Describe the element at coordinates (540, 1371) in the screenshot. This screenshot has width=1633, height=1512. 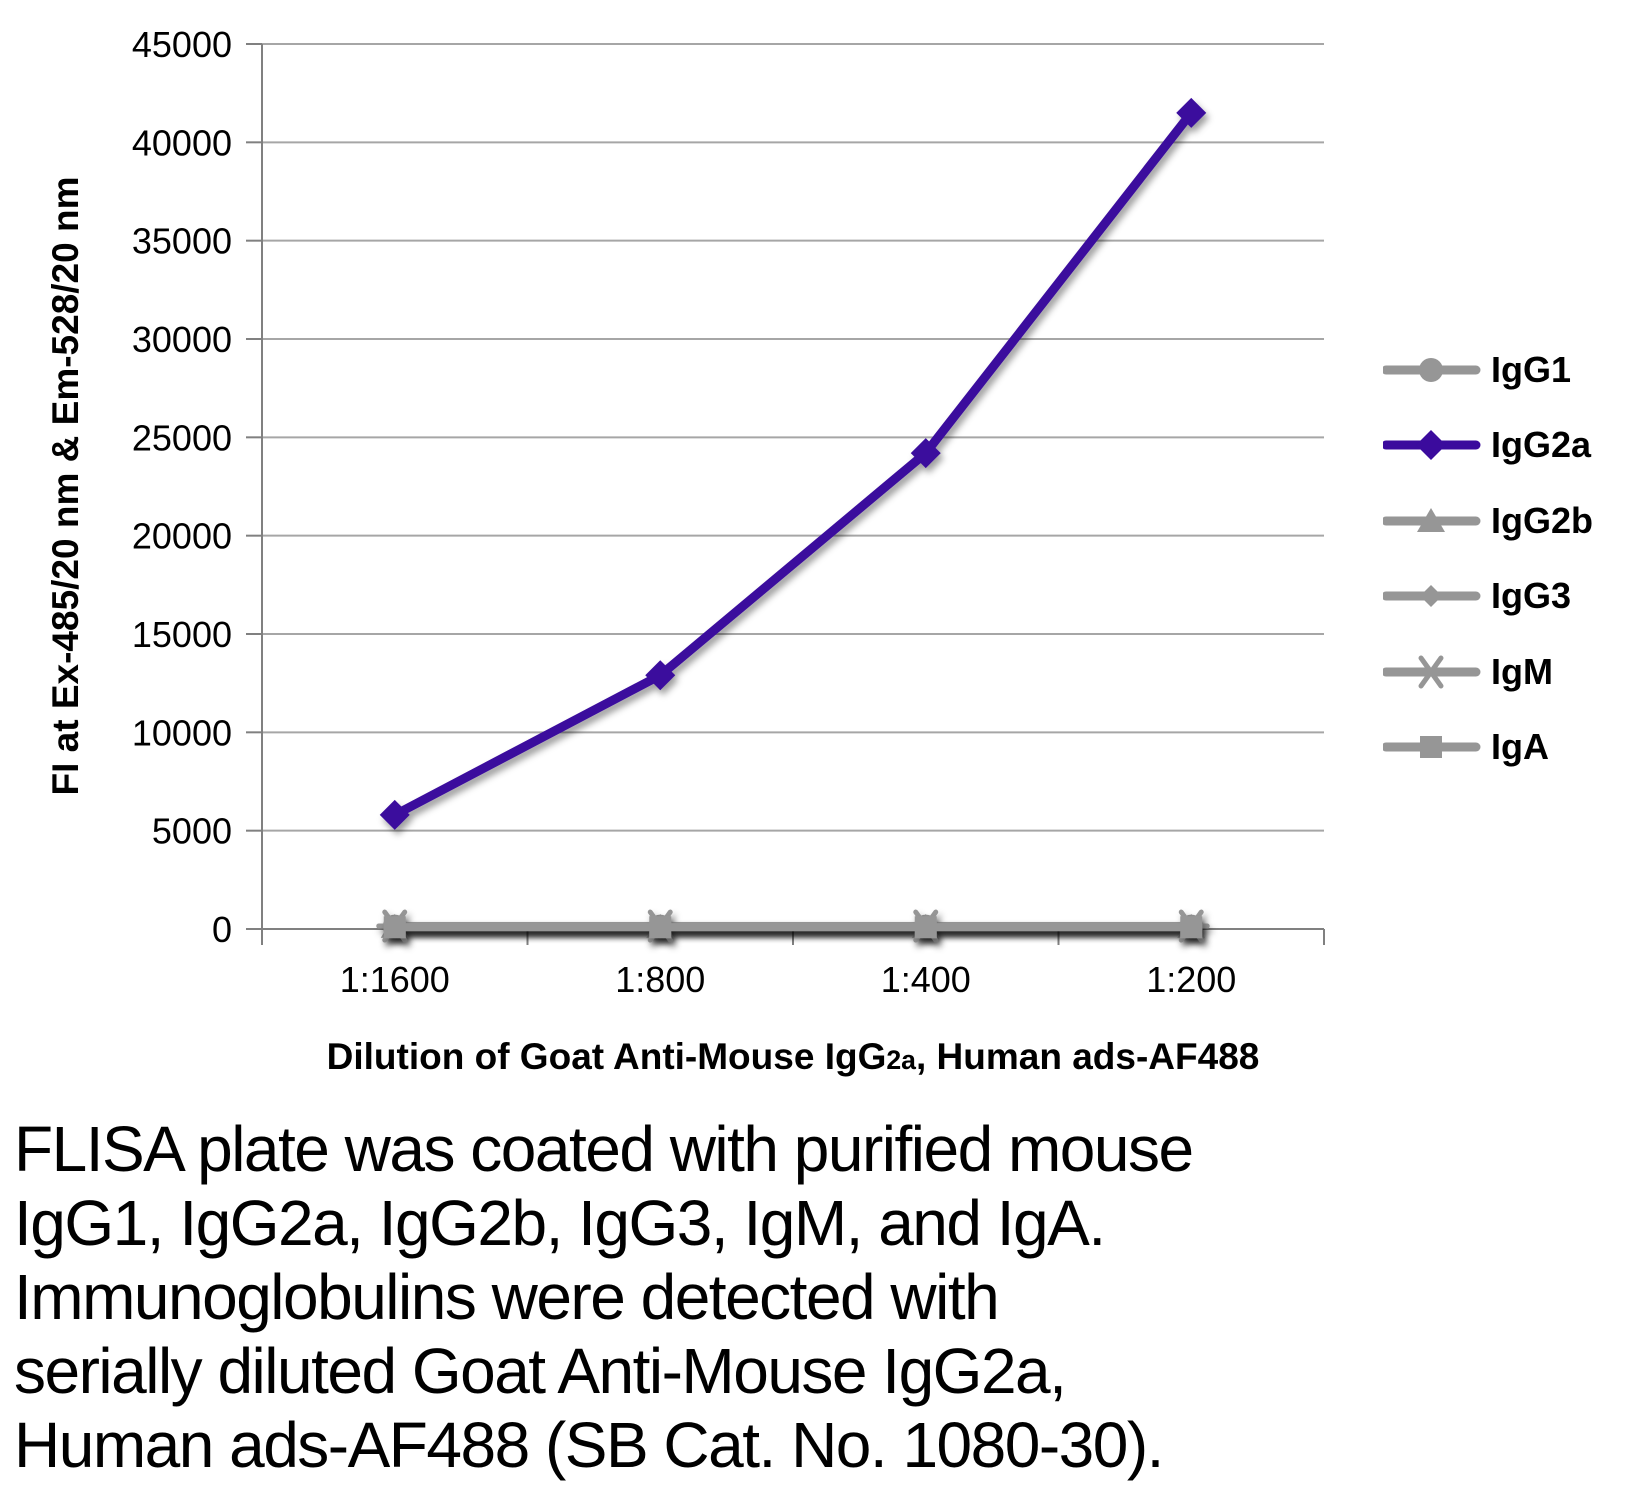
I see `caption-line: serially diluted Goat Anti-Mouse IgG2a,` at that location.